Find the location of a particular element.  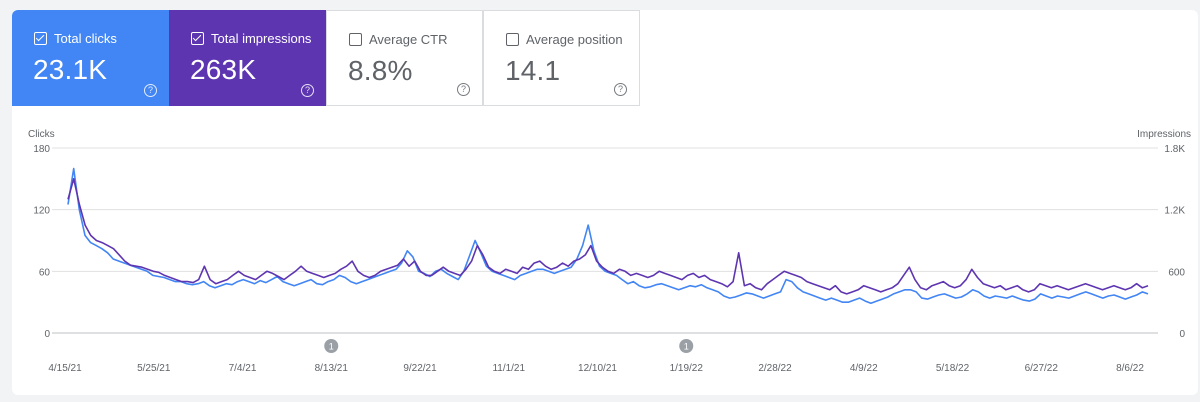

y-tick-label-right: 1.2K is located at coordinates (1174, 211).